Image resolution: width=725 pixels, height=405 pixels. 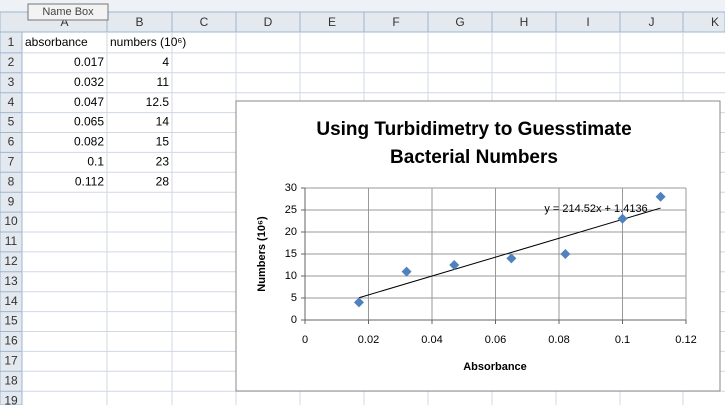 I want to click on row-number: 9, so click(x=11, y=201).